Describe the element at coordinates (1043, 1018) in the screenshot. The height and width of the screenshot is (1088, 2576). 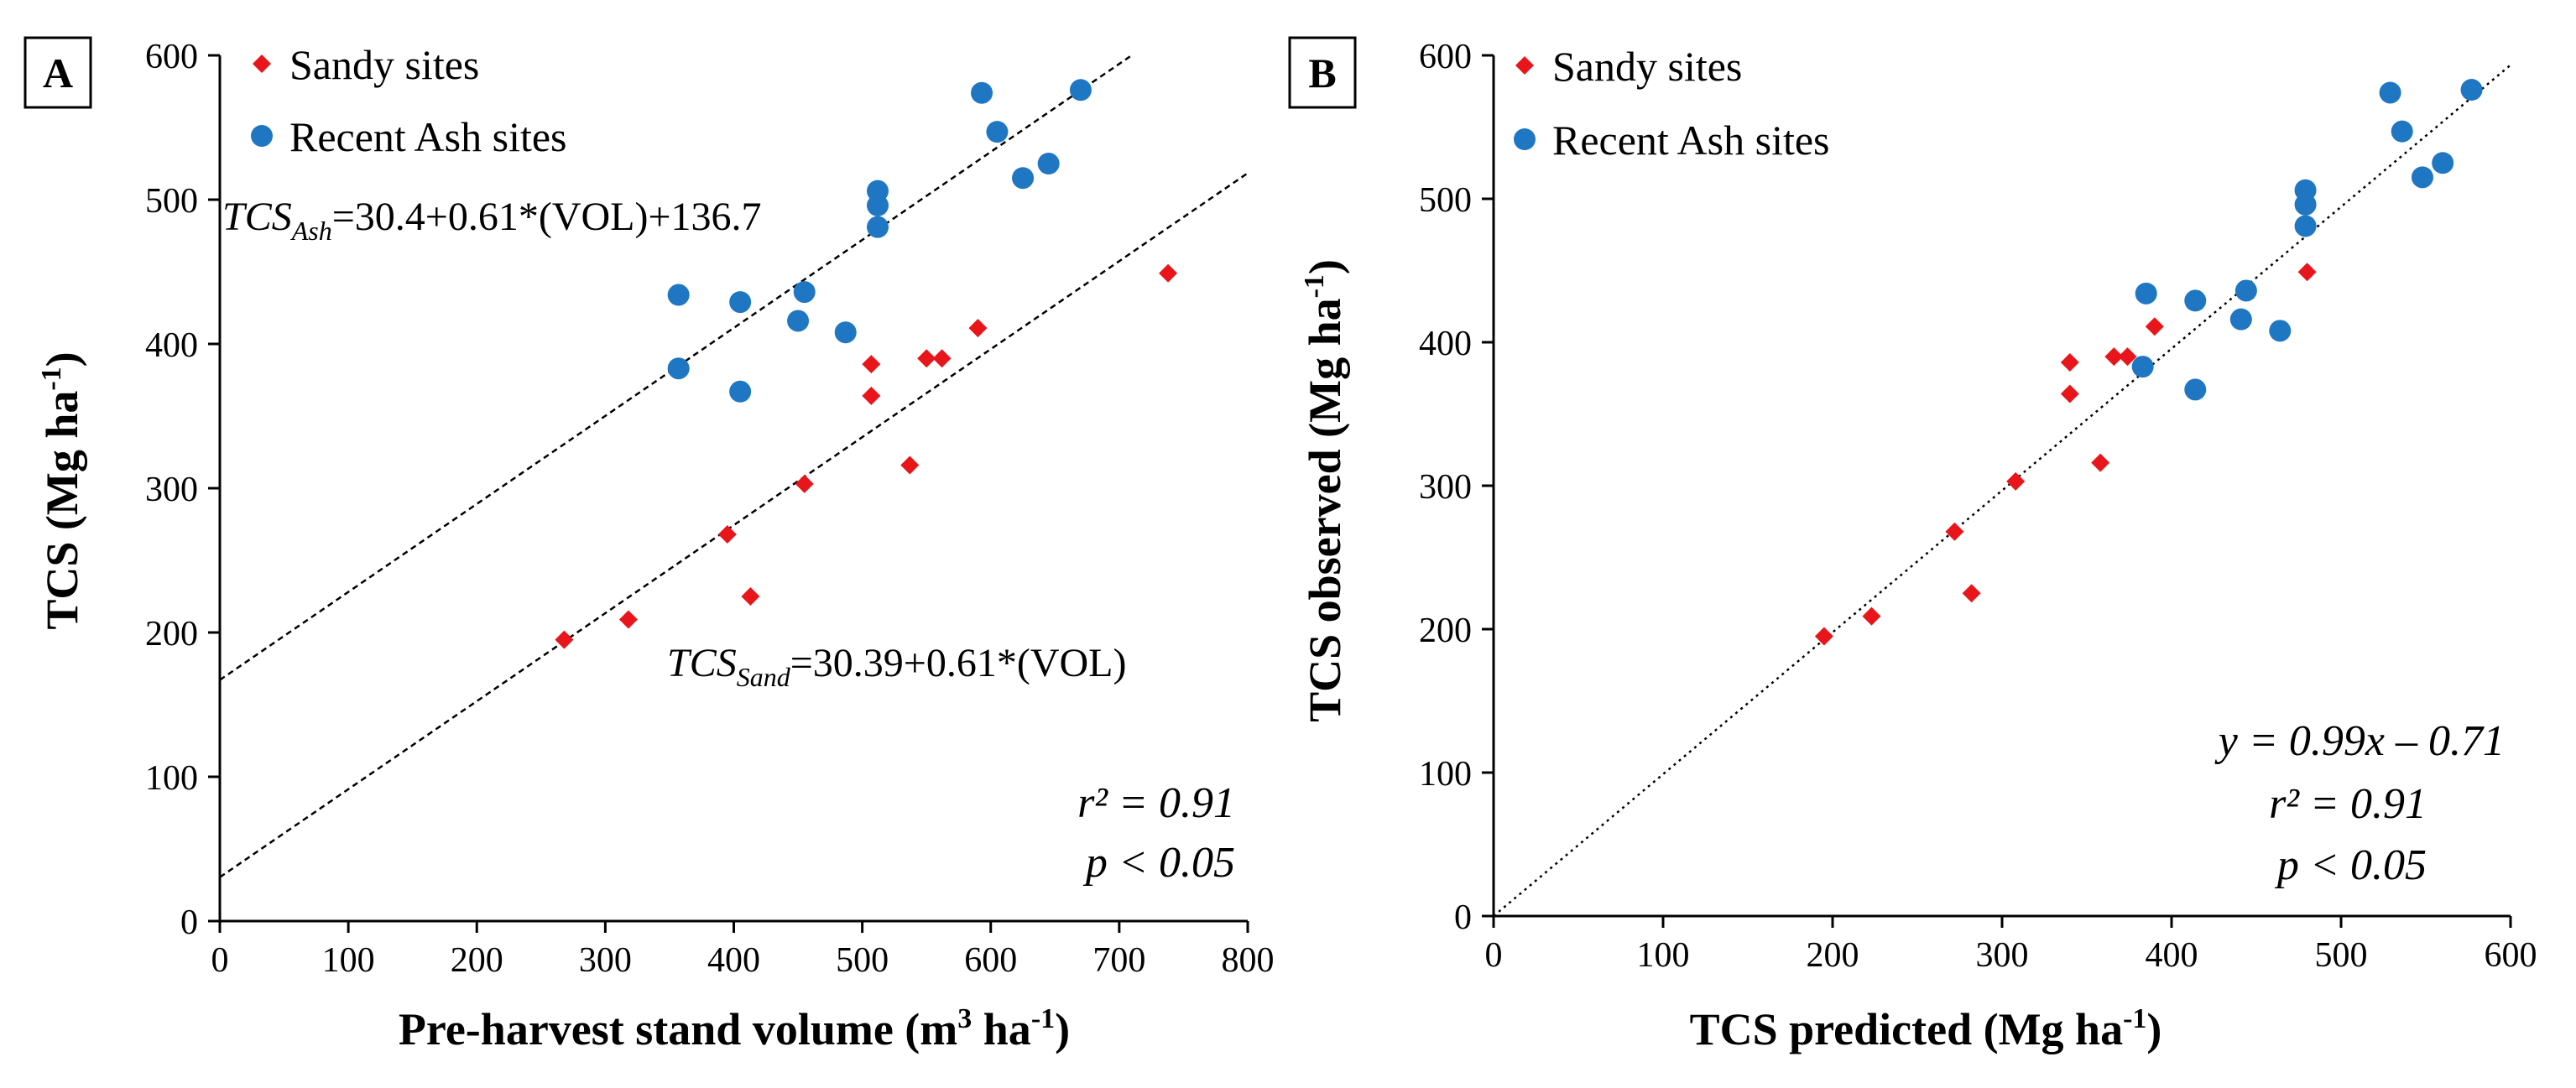
I see `xa-sup2: -1` at that location.